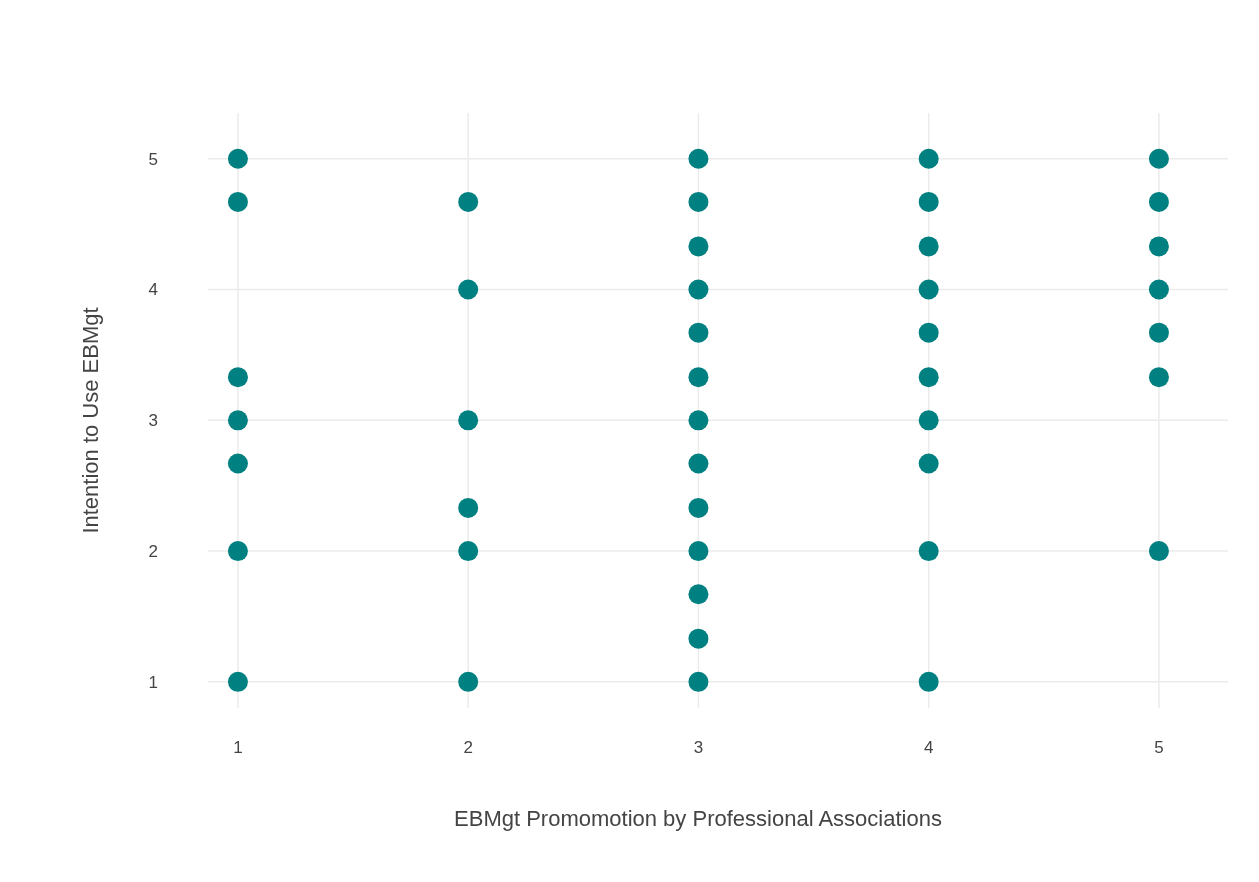 Image resolution: width=1259 pixels, height=882 pixels. I want to click on x-tick-label: 4, so click(928, 747).